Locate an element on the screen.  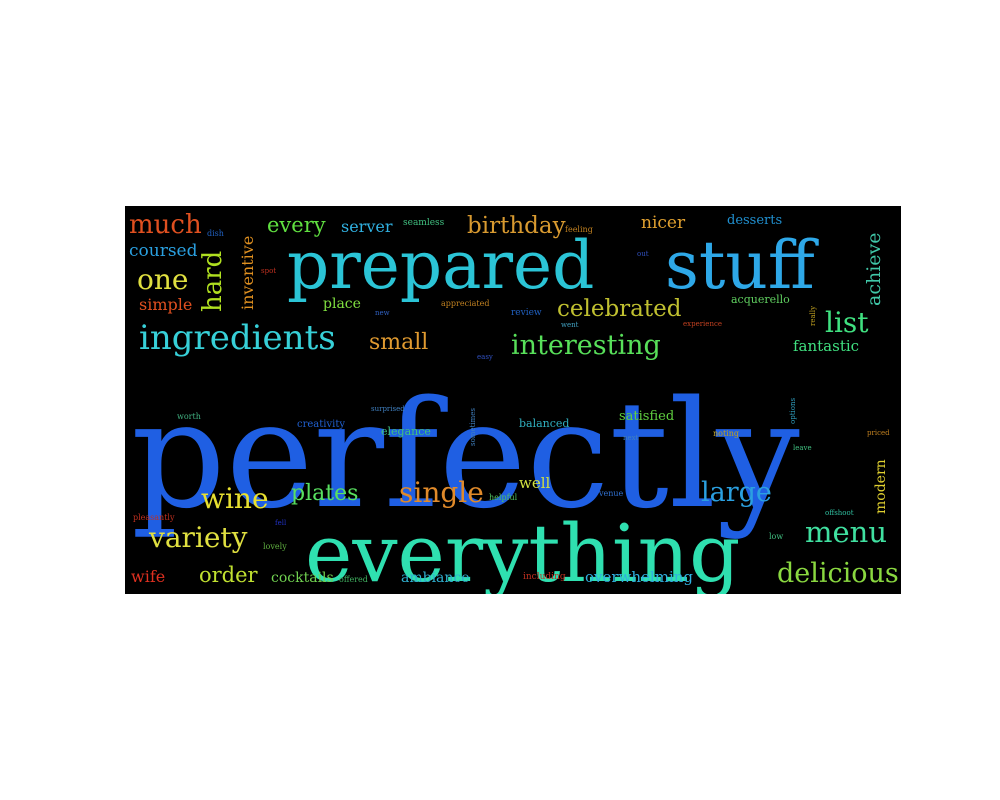
word-prepared: prepared is located at coordinates (440, 265).